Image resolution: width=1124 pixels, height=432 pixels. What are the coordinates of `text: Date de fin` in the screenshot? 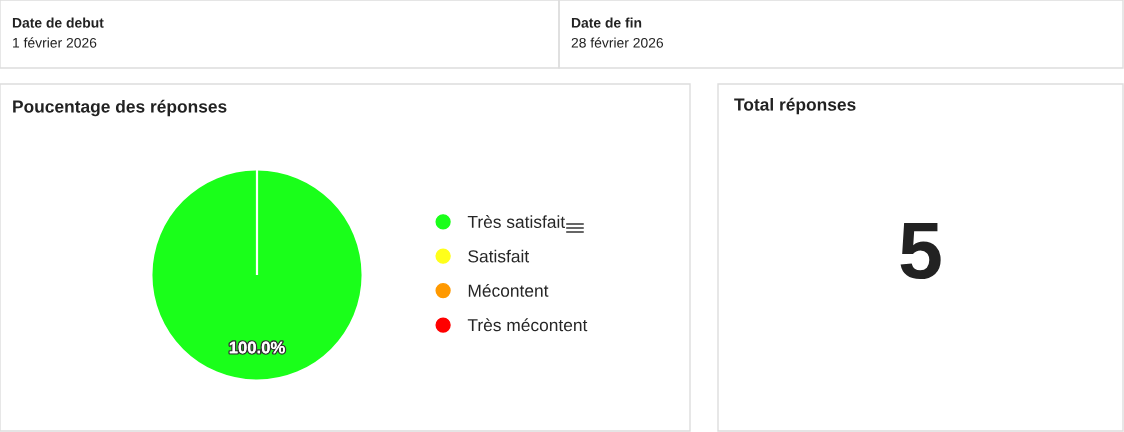 It's located at (606, 22).